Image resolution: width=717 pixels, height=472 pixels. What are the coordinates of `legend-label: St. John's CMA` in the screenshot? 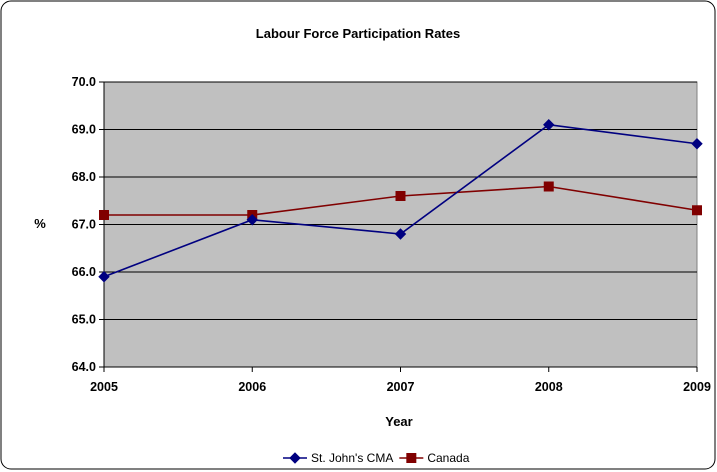 It's located at (352, 458).